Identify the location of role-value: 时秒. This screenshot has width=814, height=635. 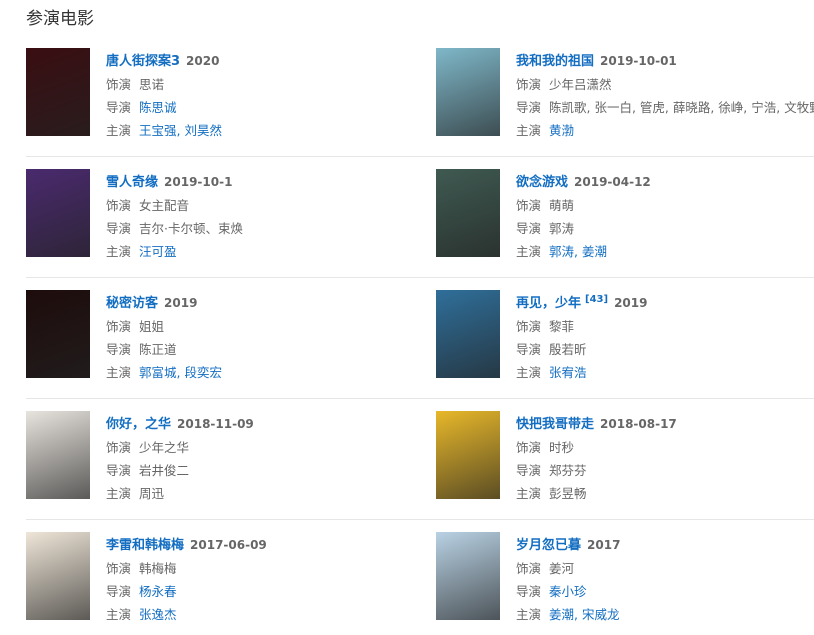
(562, 447).